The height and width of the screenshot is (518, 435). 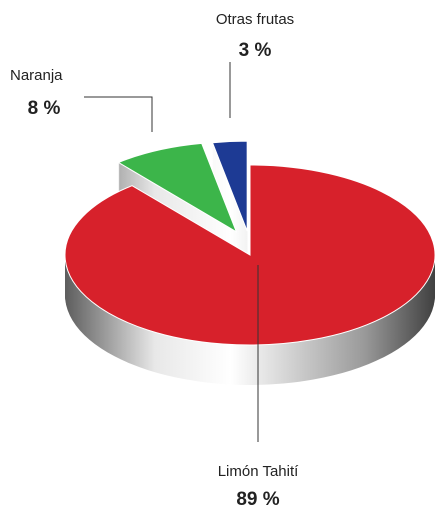 What do you see at coordinates (257, 499) in the screenshot?
I see `value-label: 89 %` at bounding box center [257, 499].